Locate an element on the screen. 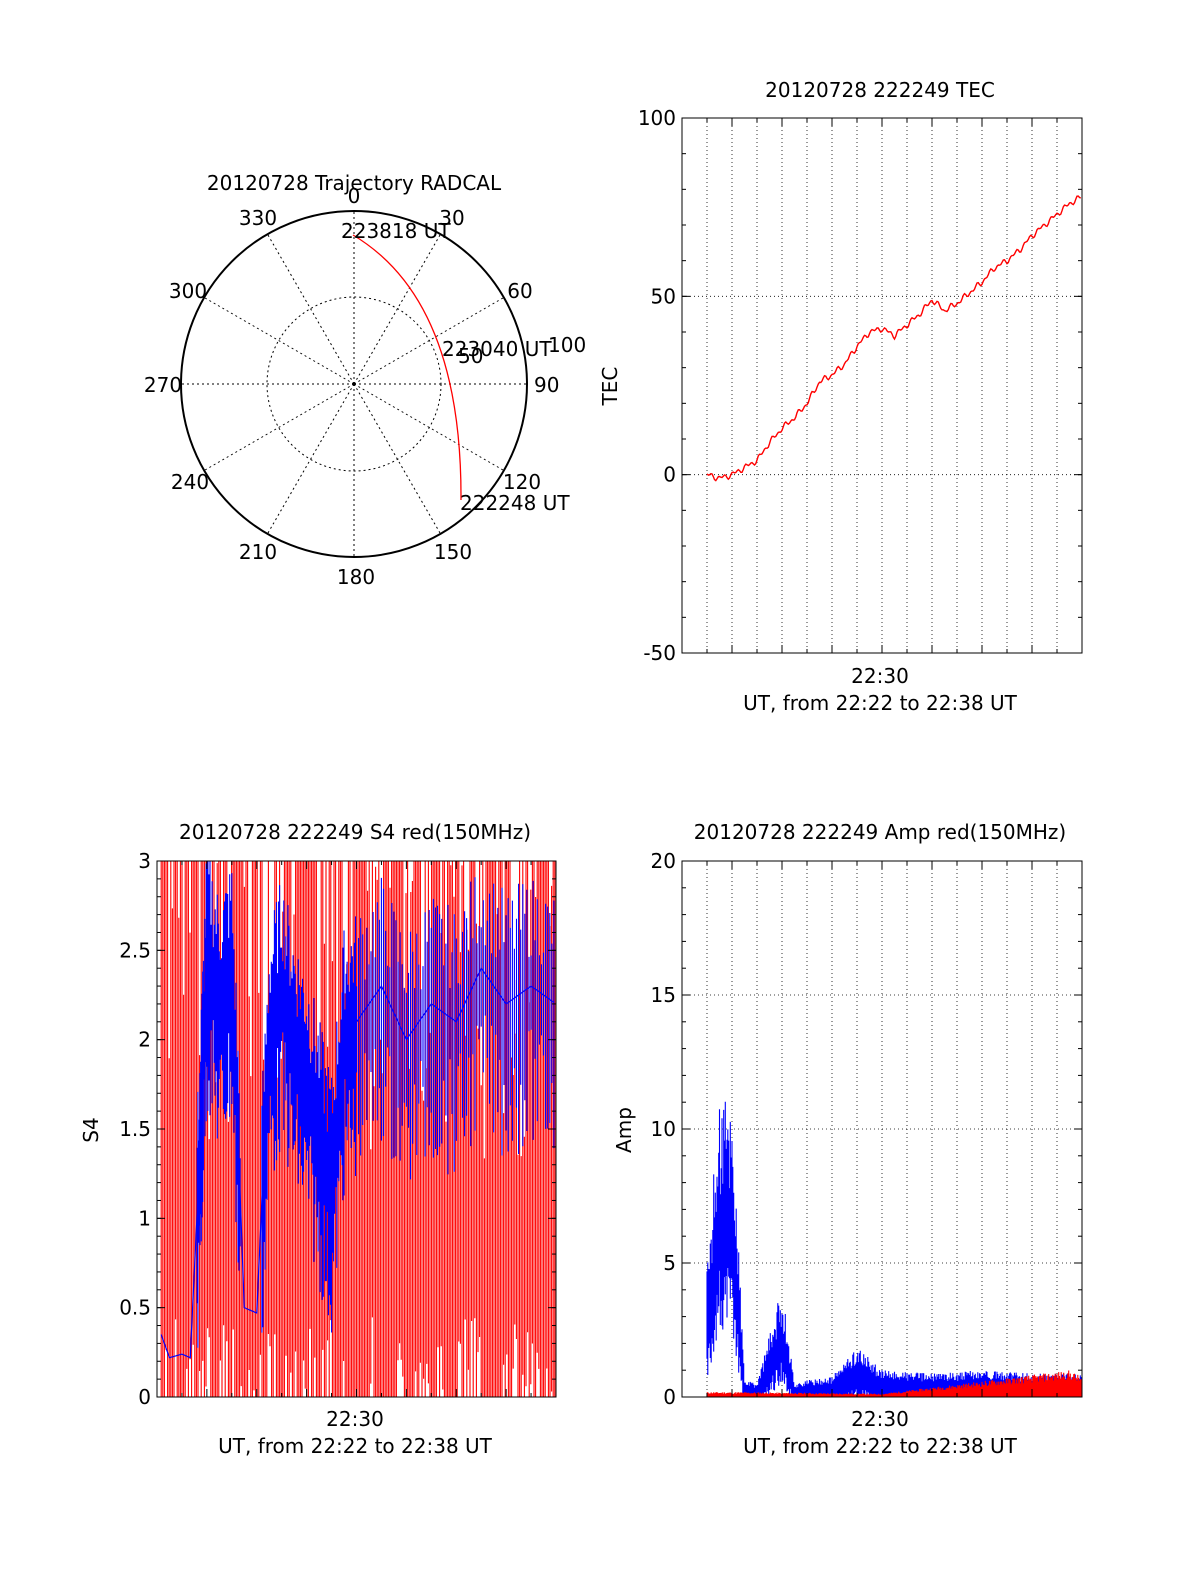  s4-red-trace is located at coordinates (358, 1129).